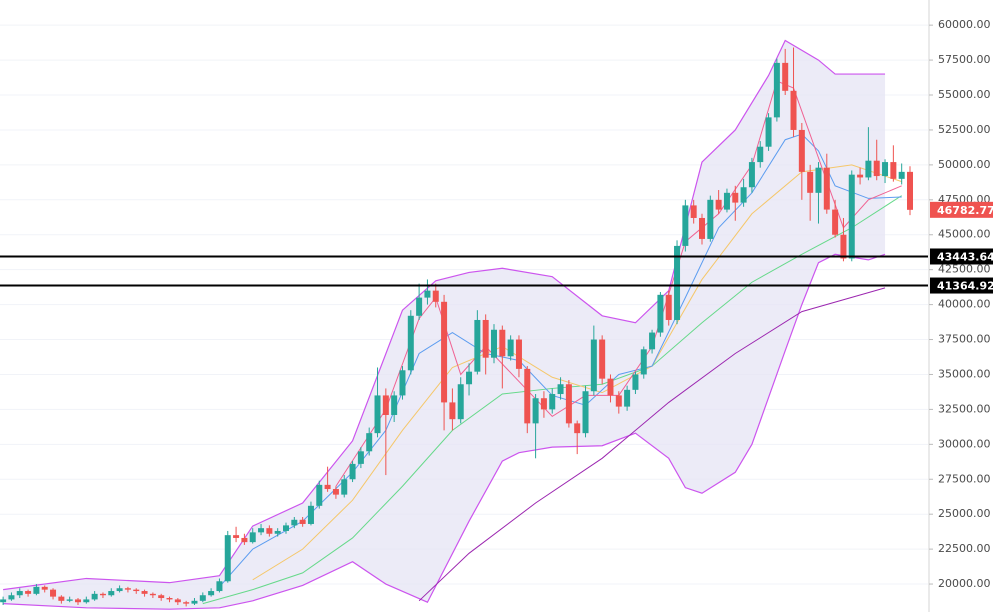 The width and height of the screenshot is (993, 612). Describe the element at coordinates (964, 94) in the screenshot. I see `y-tick-label: 55000.00` at that location.